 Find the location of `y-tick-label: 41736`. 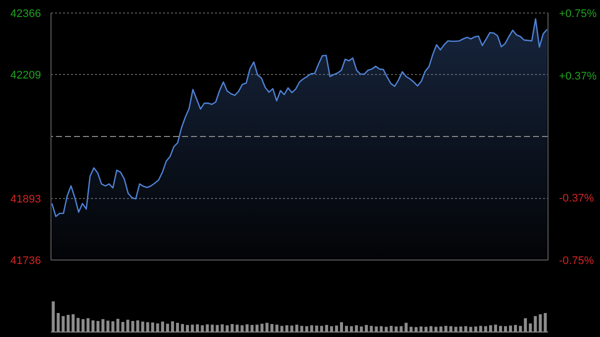

y-tick-label: 41736 is located at coordinates (25, 261).